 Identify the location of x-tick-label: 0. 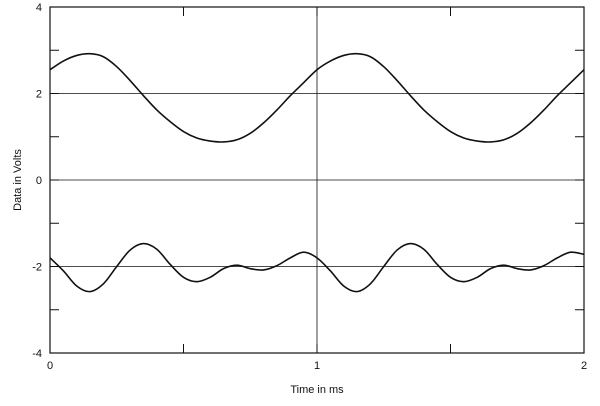
(50, 366).